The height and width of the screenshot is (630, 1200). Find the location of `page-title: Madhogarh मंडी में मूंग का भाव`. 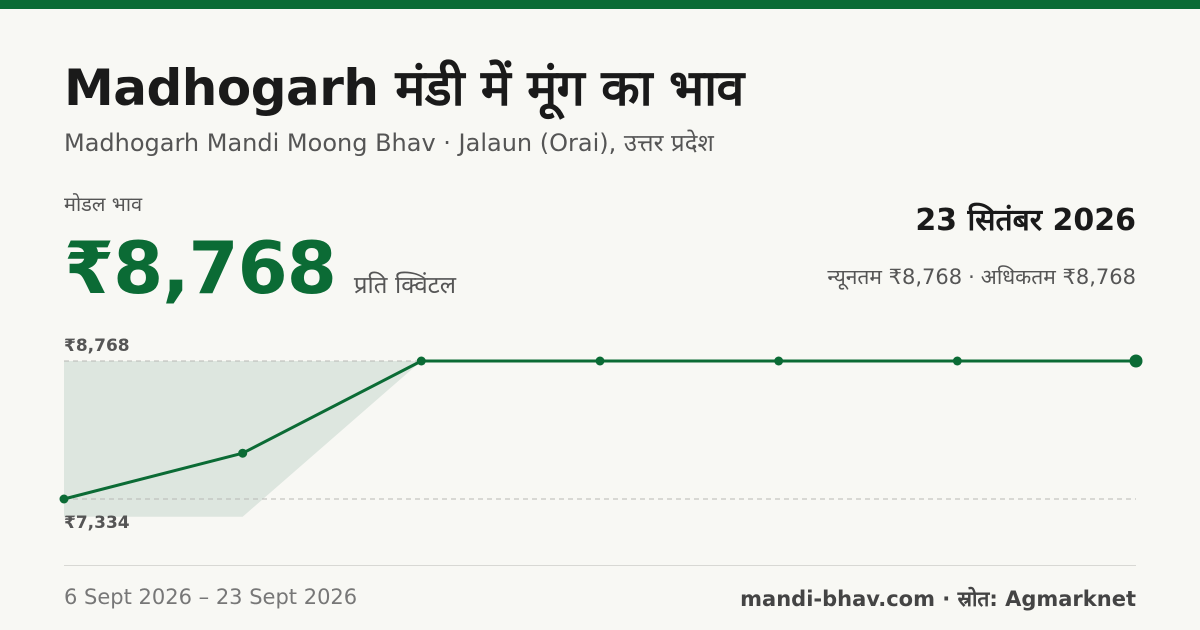

page-title: Madhogarh मंडी में मूंग का भाव is located at coordinates (404, 88).